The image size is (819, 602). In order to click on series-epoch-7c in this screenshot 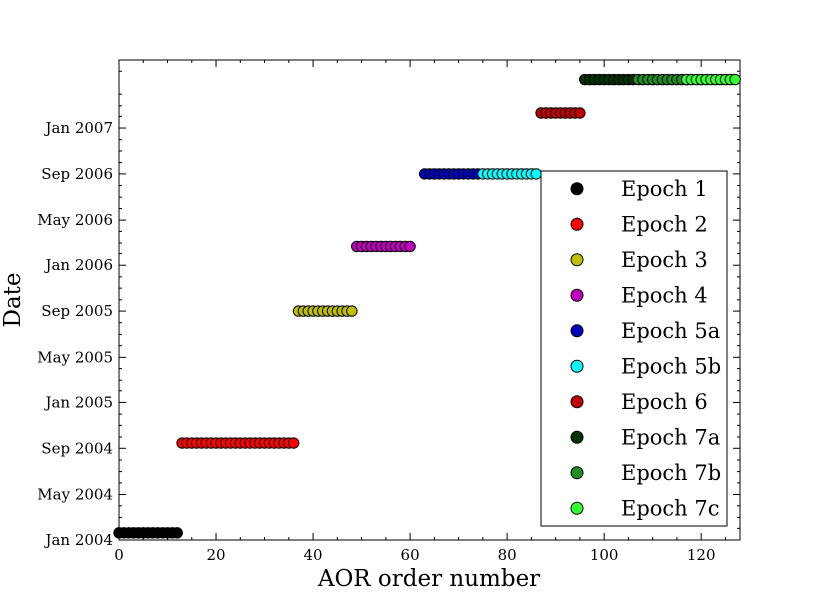, I will do `click(710, 79)`.